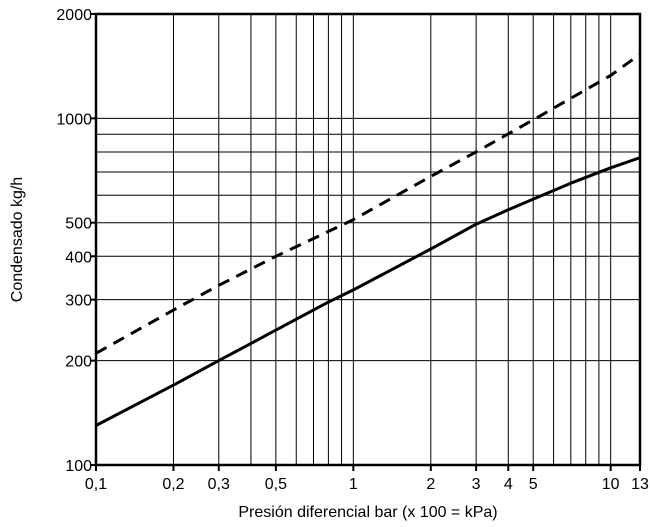 This screenshot has height=527, width=650. Describe the element at coordinates (78, 257) in the screenshot. I see `y-tick-label: 400` at that location.